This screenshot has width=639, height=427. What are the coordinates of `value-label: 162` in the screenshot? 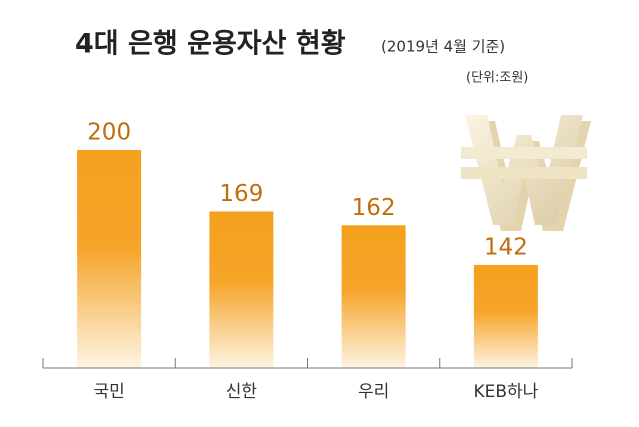 It's located at (374, 208).